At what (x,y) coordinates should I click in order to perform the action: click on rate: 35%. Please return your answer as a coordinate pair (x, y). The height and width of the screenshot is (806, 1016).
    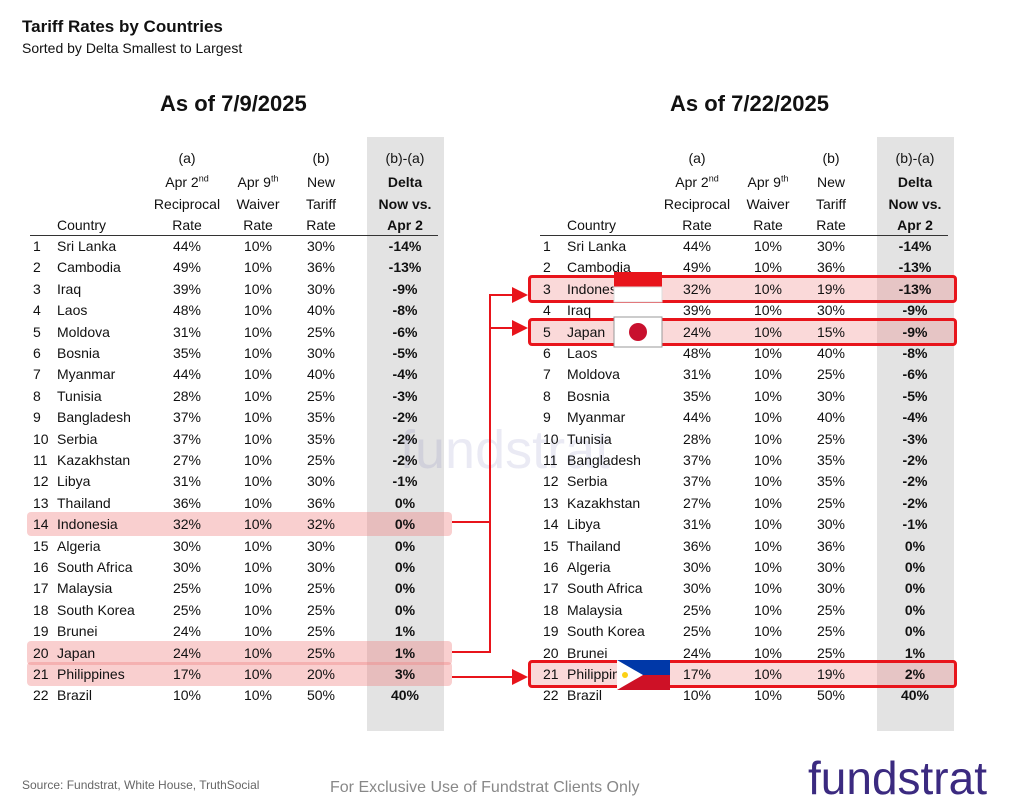
    Looking at the image, I should click on (831, 481).